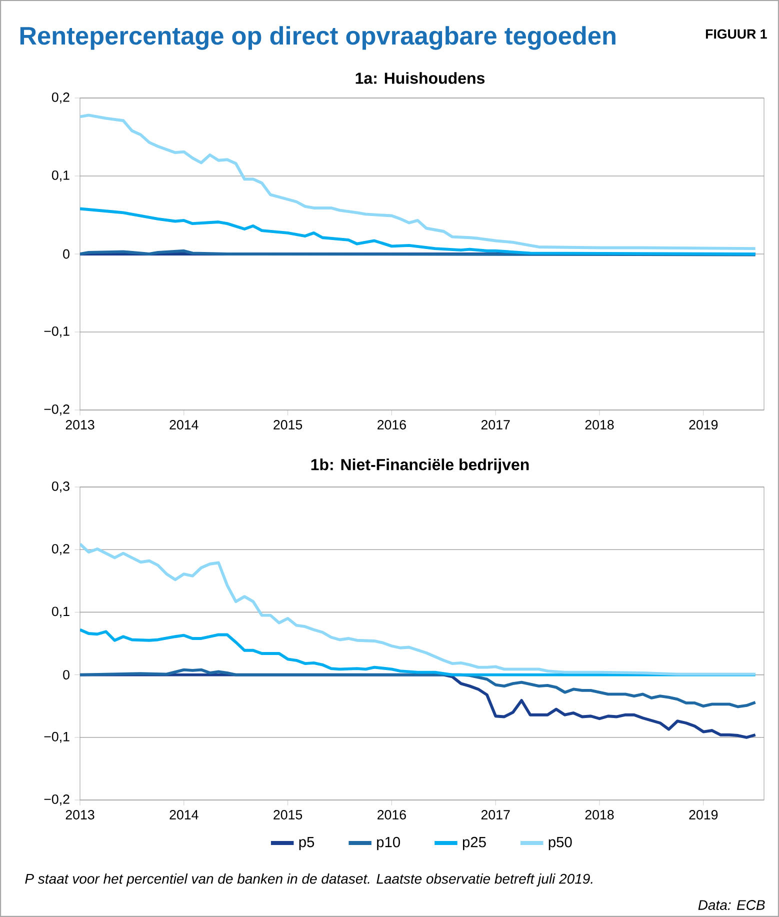  Describe the element at coordinates (474, 843) in the screenshot. I see `legend-label: p25` at that location.